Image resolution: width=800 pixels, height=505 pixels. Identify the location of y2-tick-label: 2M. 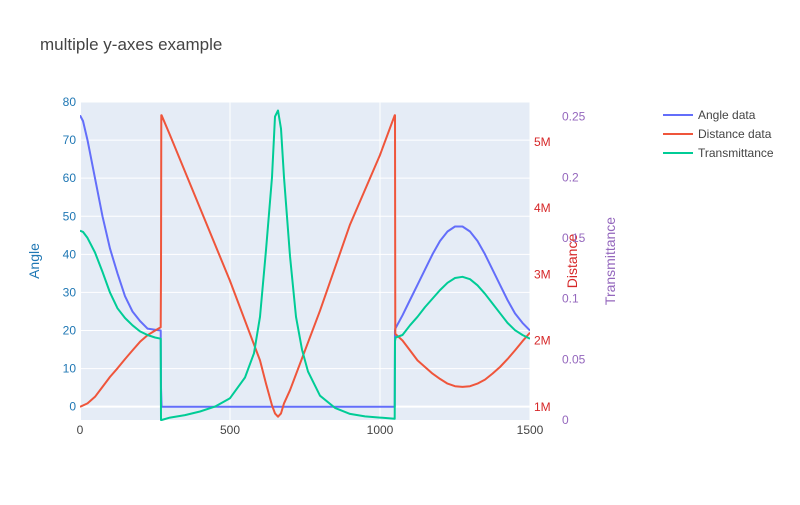
(542, 341).